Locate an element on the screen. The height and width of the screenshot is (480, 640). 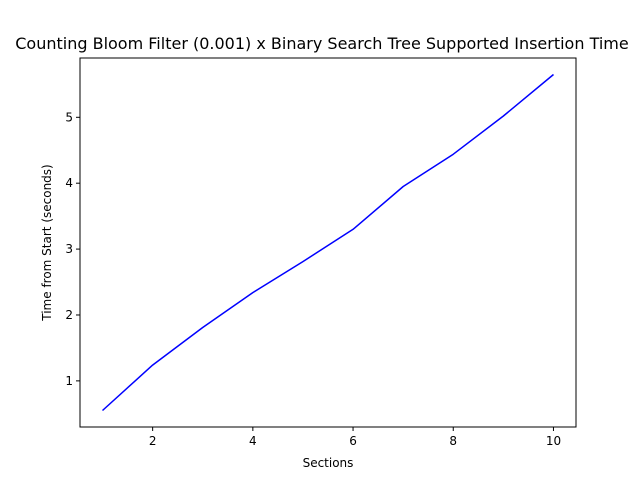
x-tick-label: 8 is located at coordinates (453, 441).